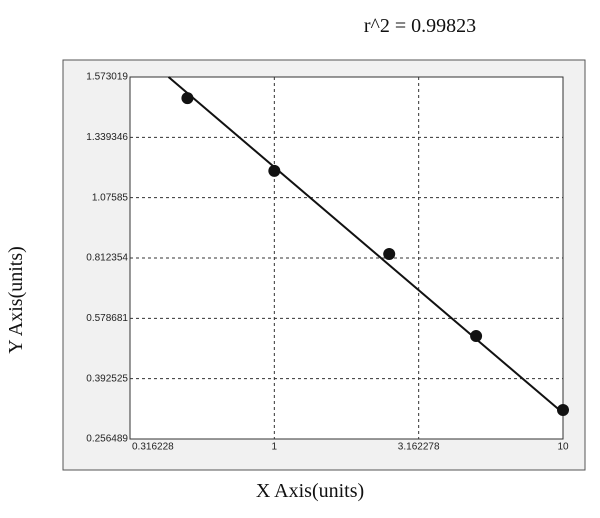 This screenshot has height=518, width=600. Describe the element at coordinates (310, 491) in the screenshot. I see `x-axis-label: X Axis(units)` at that location.